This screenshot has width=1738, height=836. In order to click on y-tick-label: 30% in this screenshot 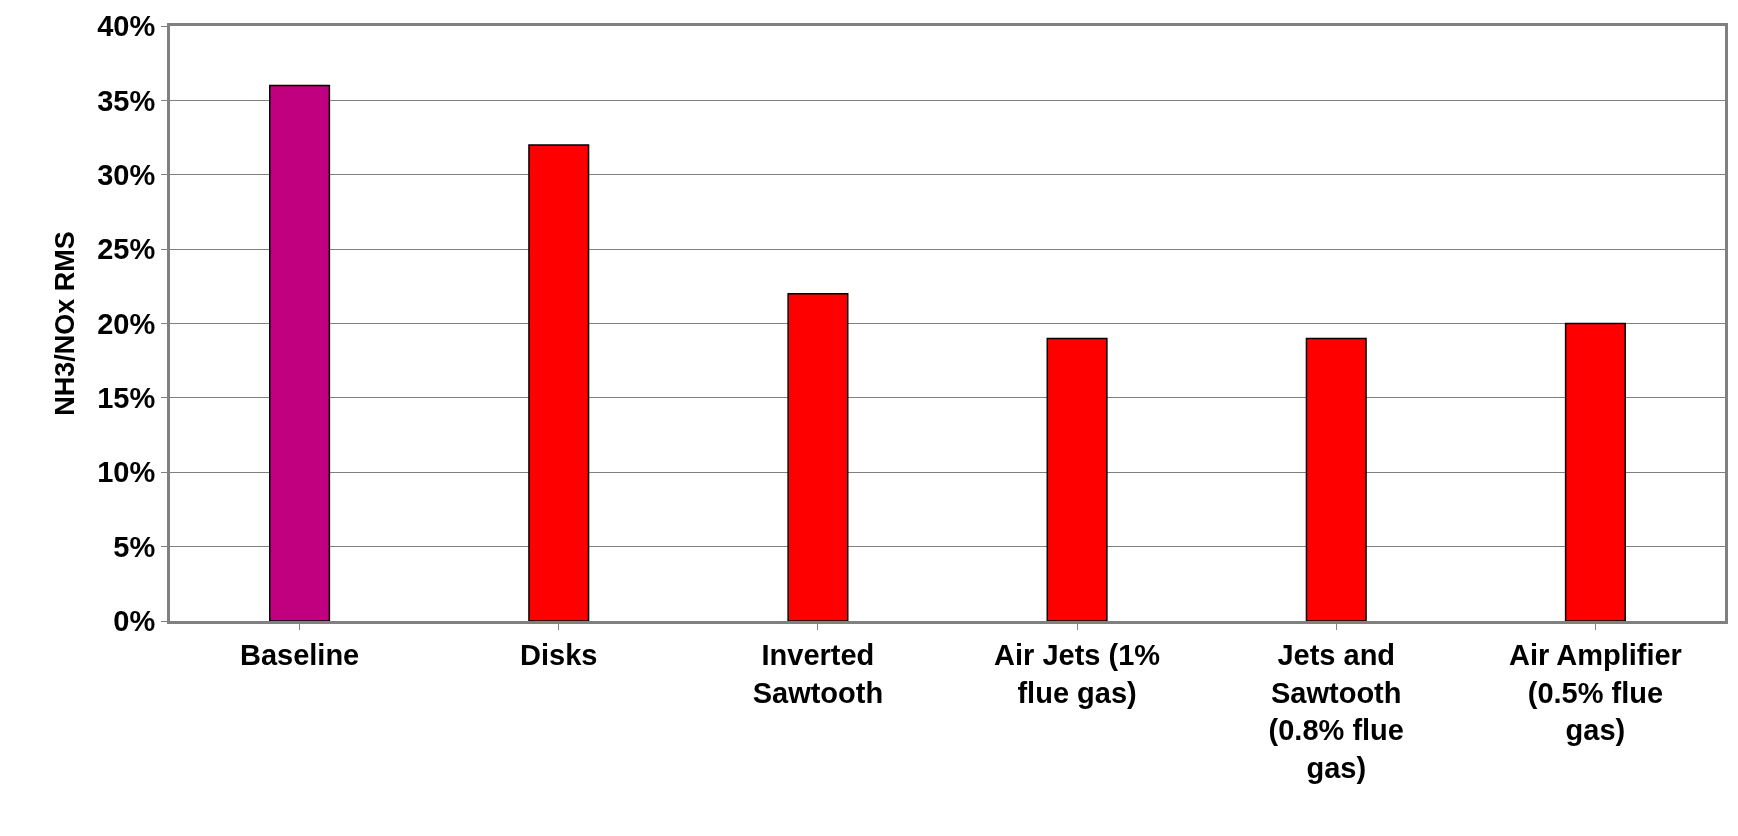, I will do `click(126, 174)`.